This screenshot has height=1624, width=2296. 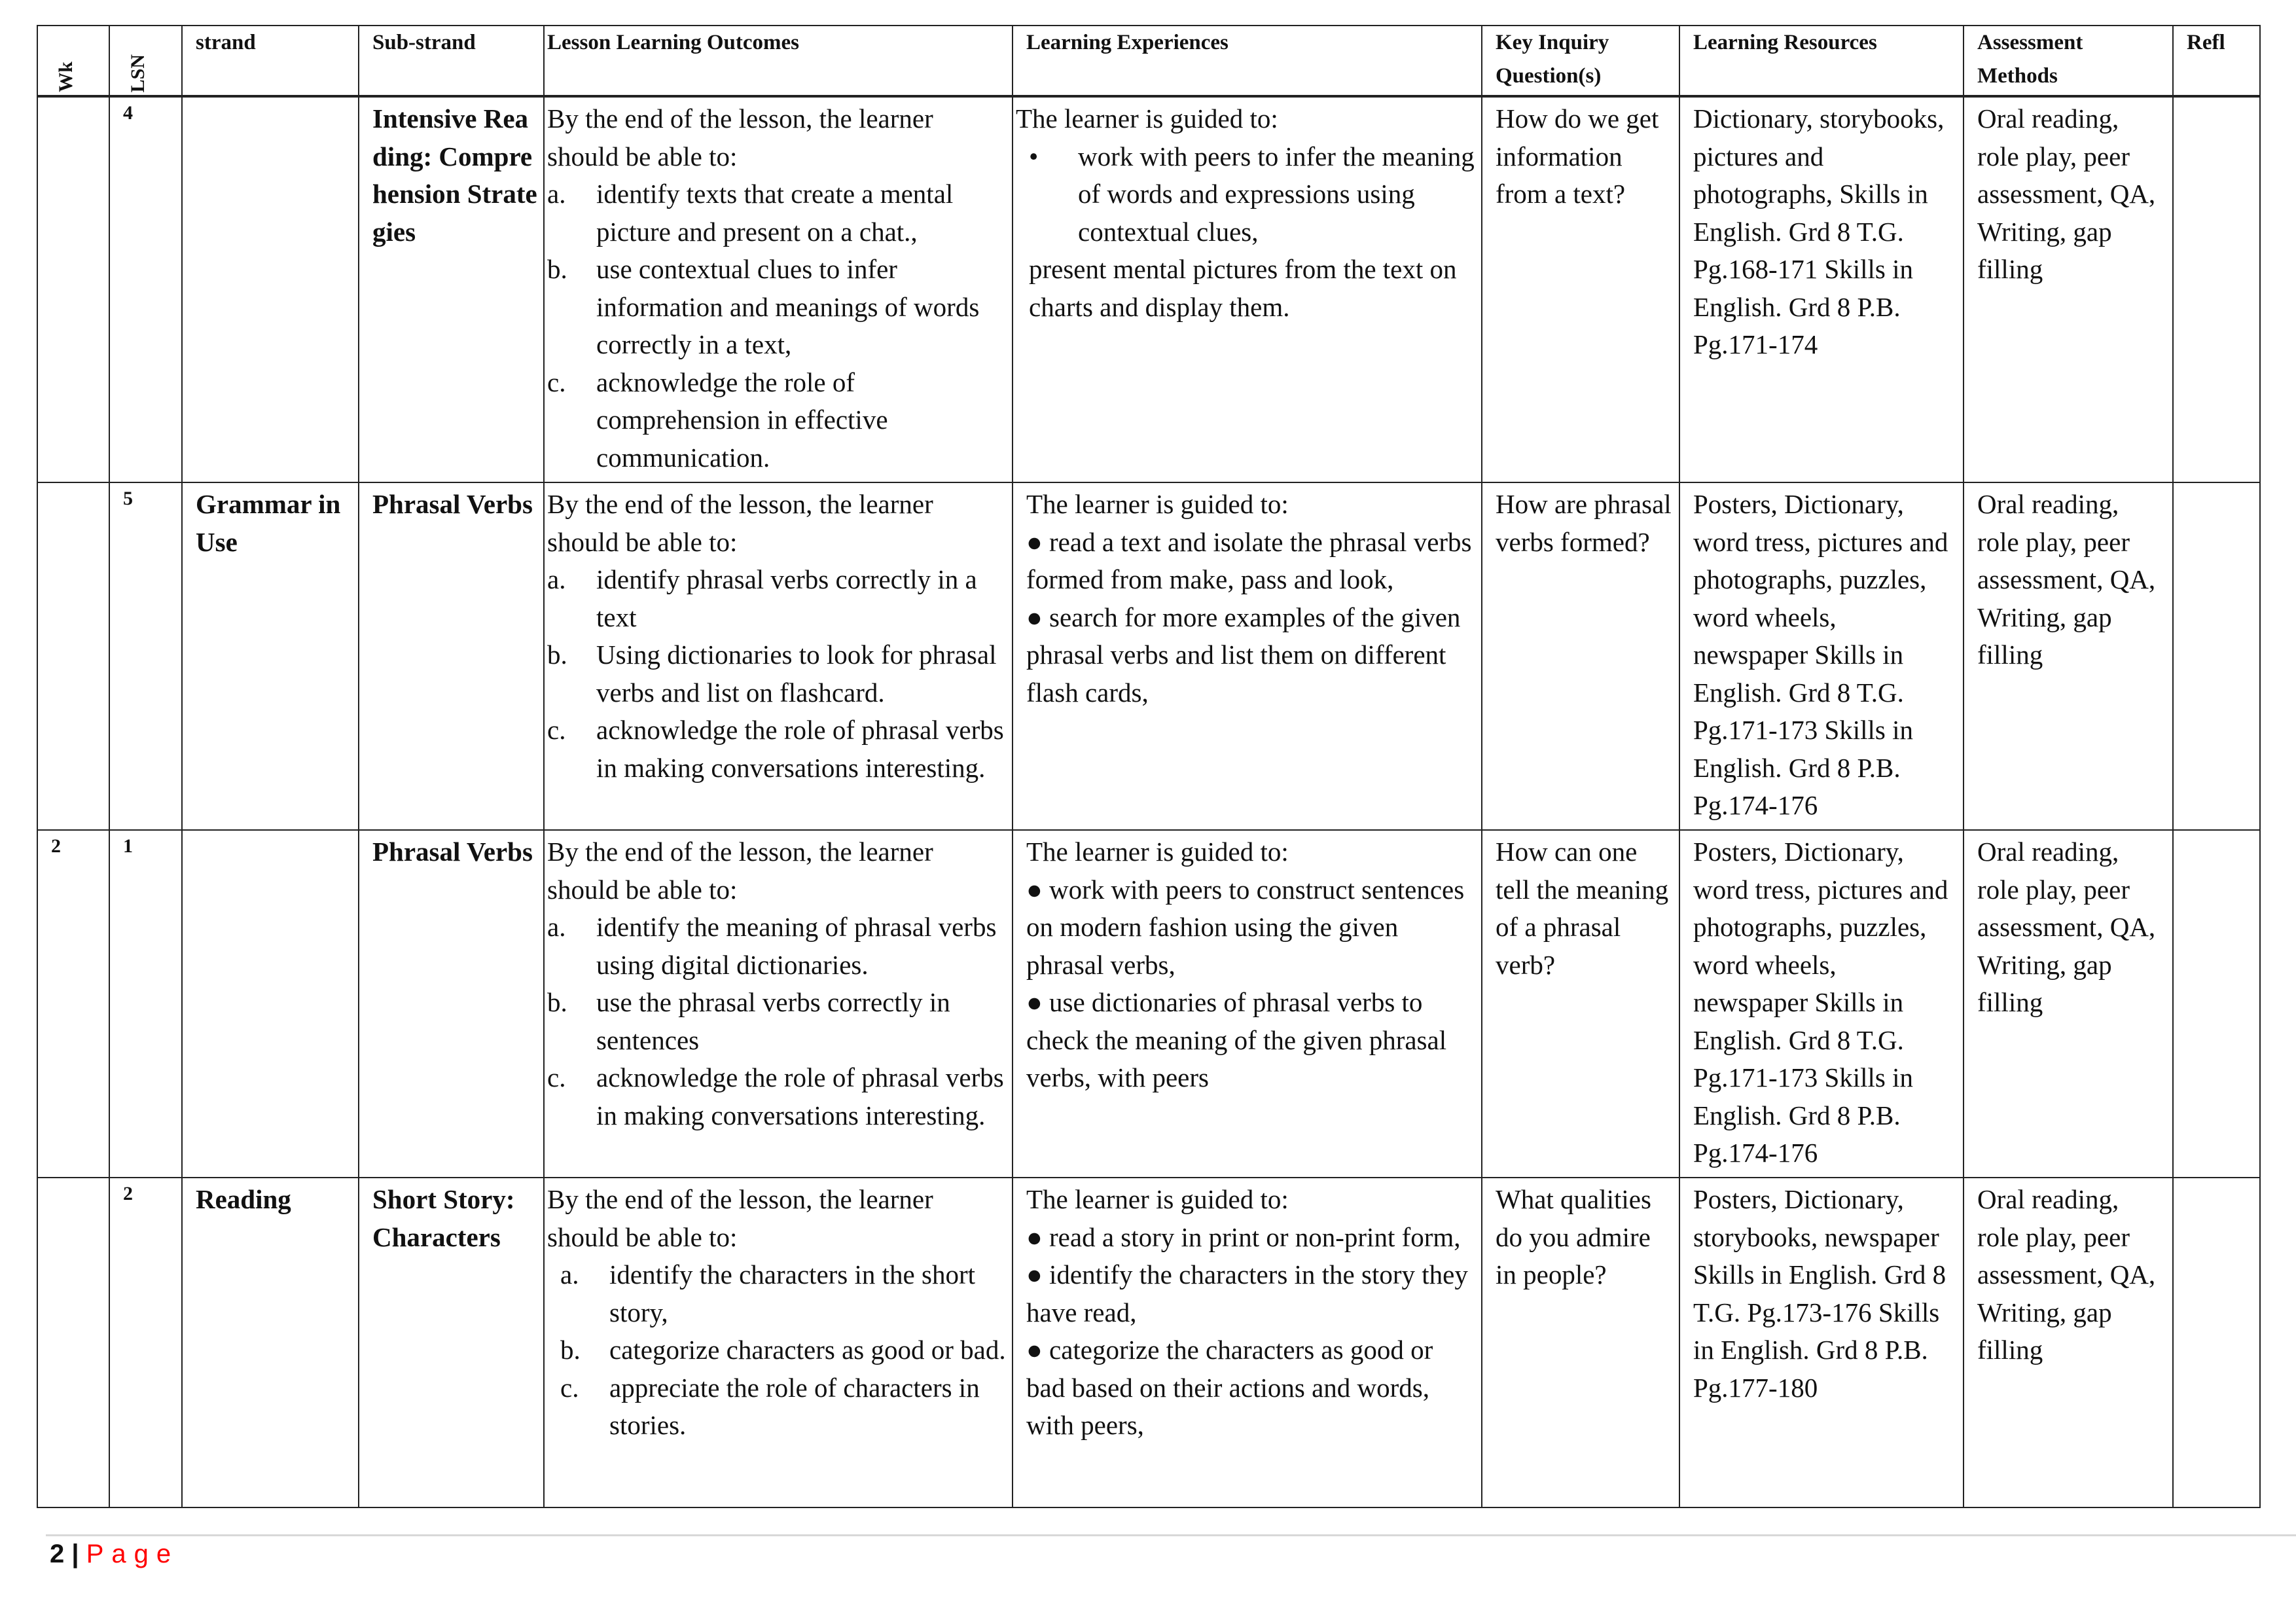 I want to click on cell-lsn: 1, so click(x=146, y=1003).